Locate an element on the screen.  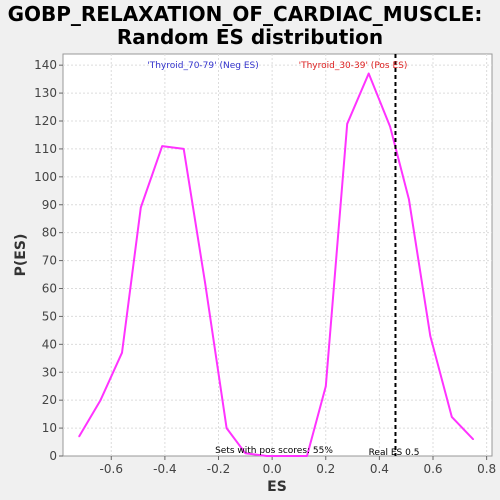
x-tick-label: 0.2 is located at coordinates (325, 469).